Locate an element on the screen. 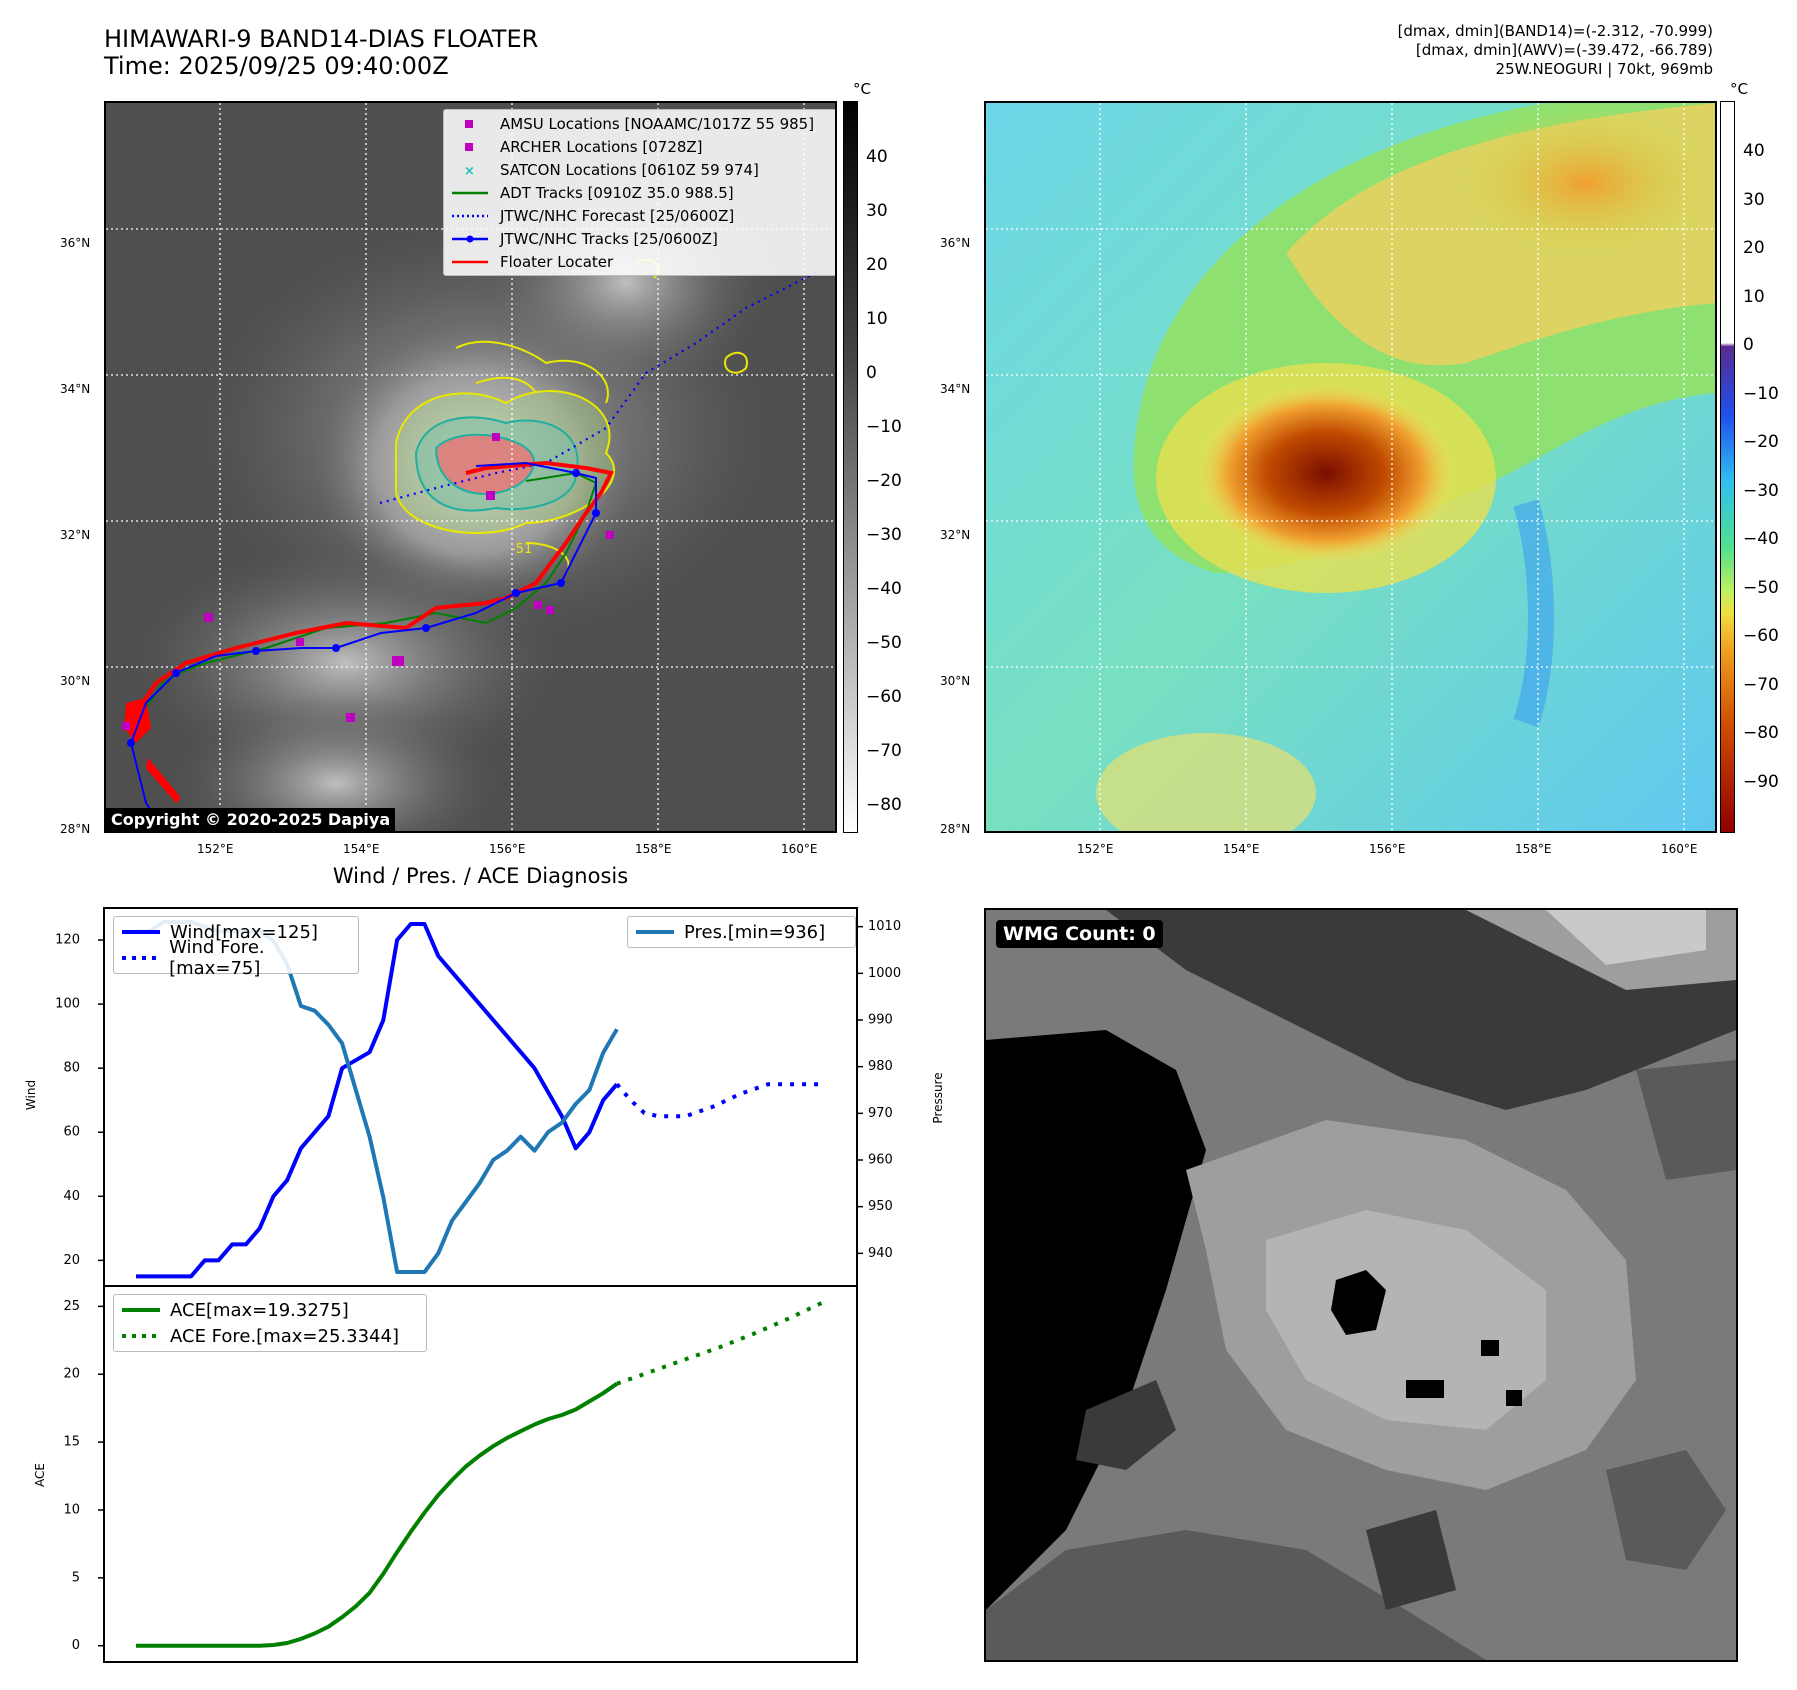 The image size is (1797, 1690). ace-legend-swatch is located at coordinates (141, 1310).